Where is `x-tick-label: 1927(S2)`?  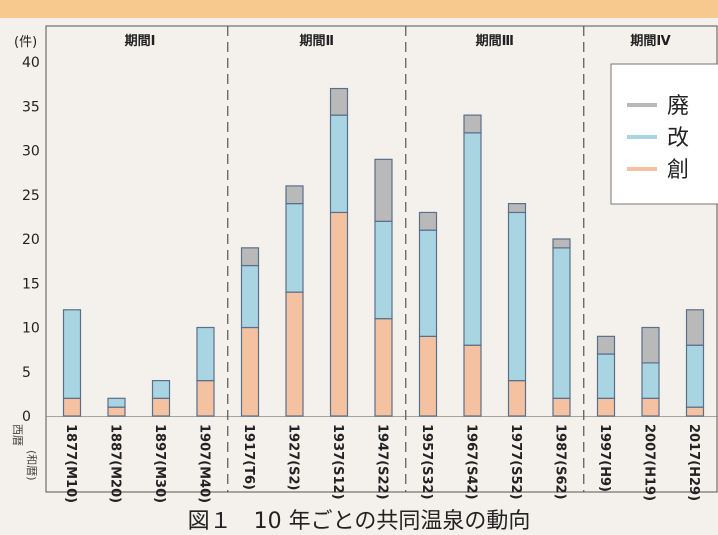
x-tick-label: 1927(S2) is located at coordinates (293, 457).